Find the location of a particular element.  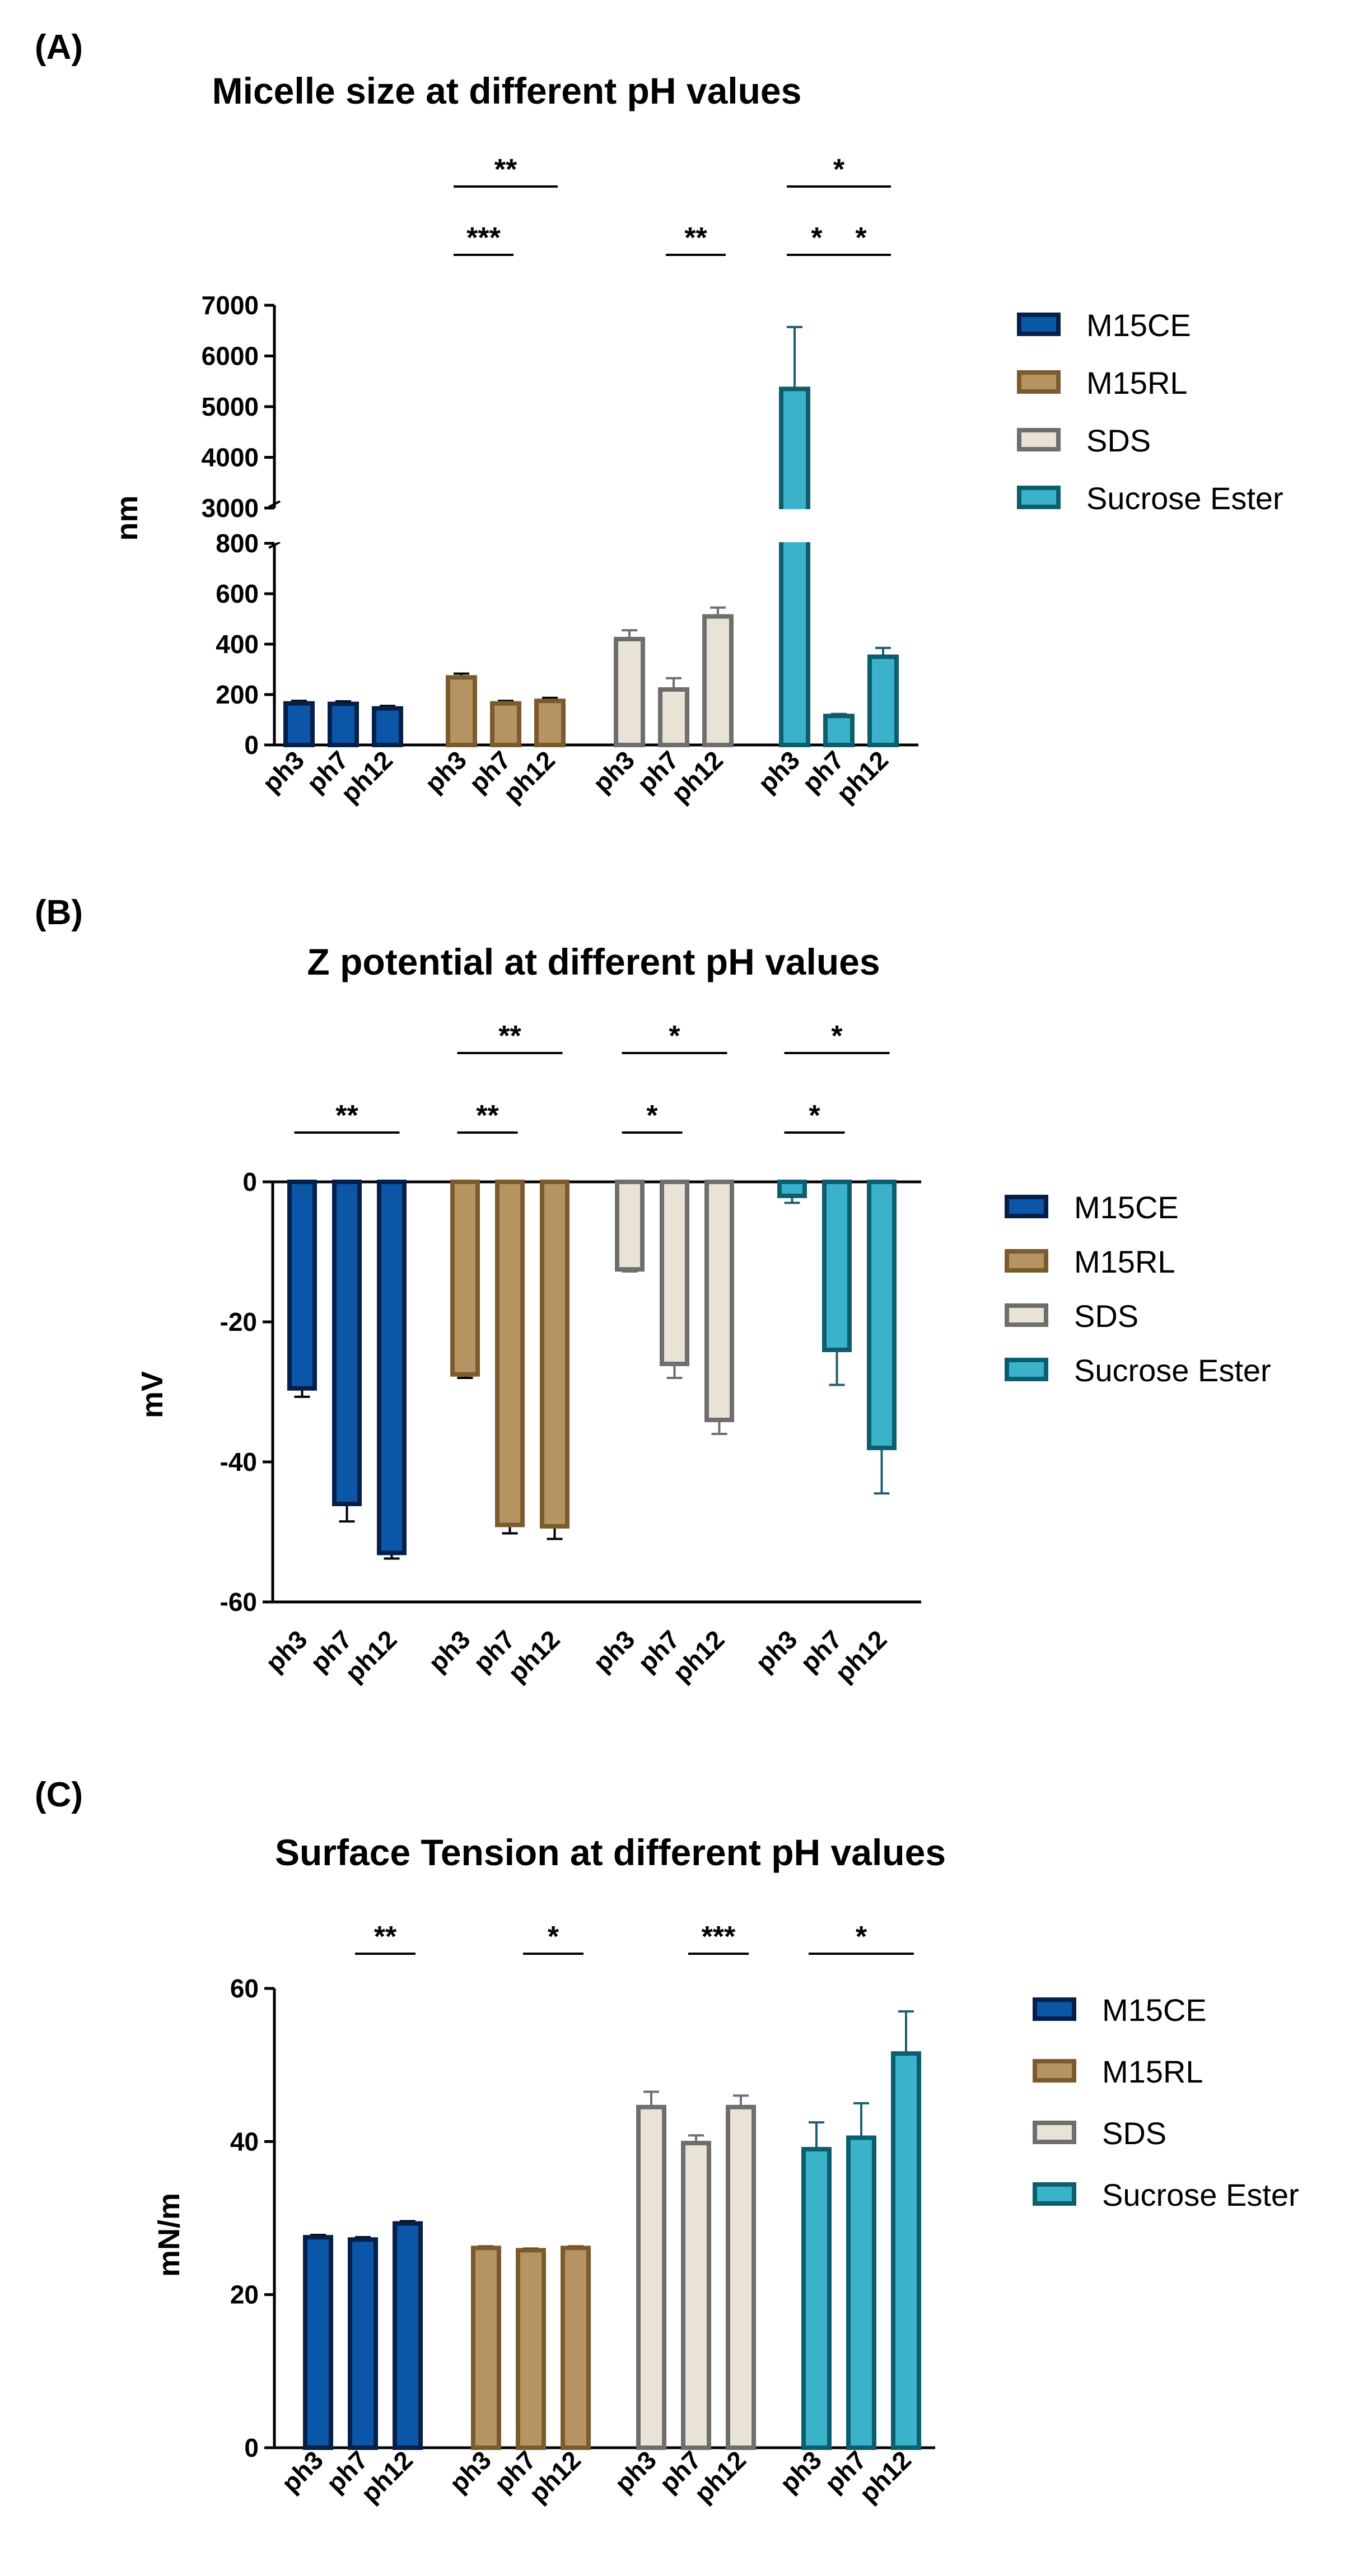

y-tick-label: 400 is located at coordinates (237, 644).